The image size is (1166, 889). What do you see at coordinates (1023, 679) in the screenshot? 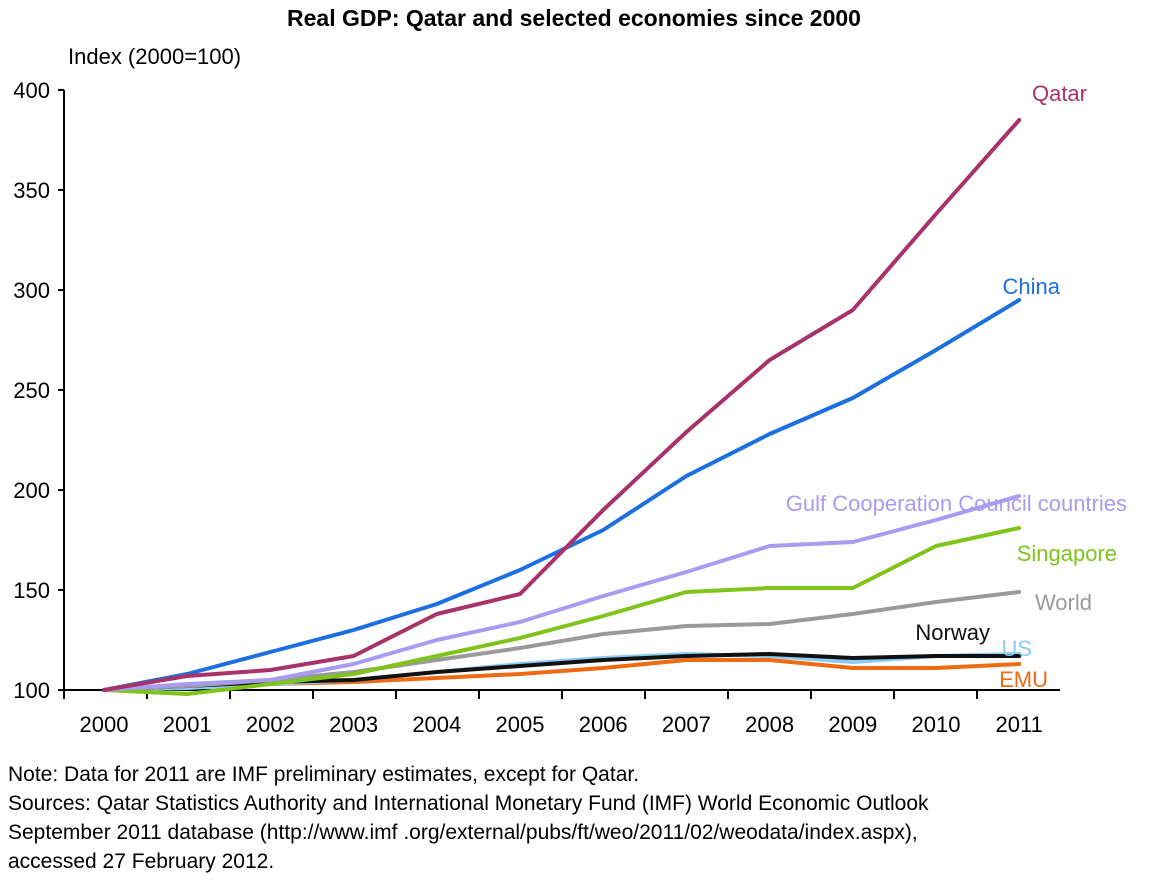
I see `series-label-emu: EMU` at bounding box center [1023, 679].